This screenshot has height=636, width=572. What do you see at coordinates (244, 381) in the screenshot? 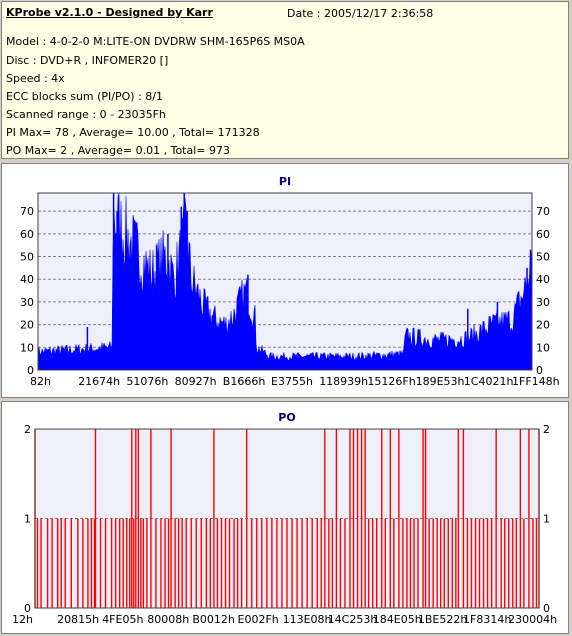
I see `x-tick-label: B1666h` at bounding box center [244, 381].